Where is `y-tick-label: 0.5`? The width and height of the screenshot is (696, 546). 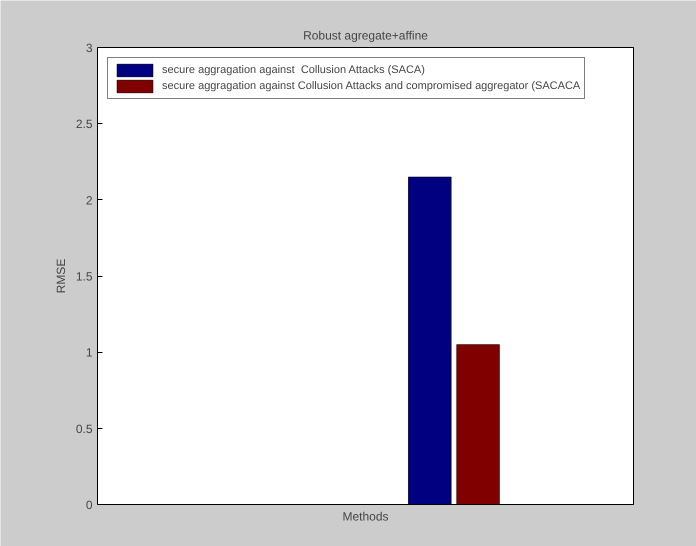 y-tick-label: 0.5 is located at coordinates (84, 429).